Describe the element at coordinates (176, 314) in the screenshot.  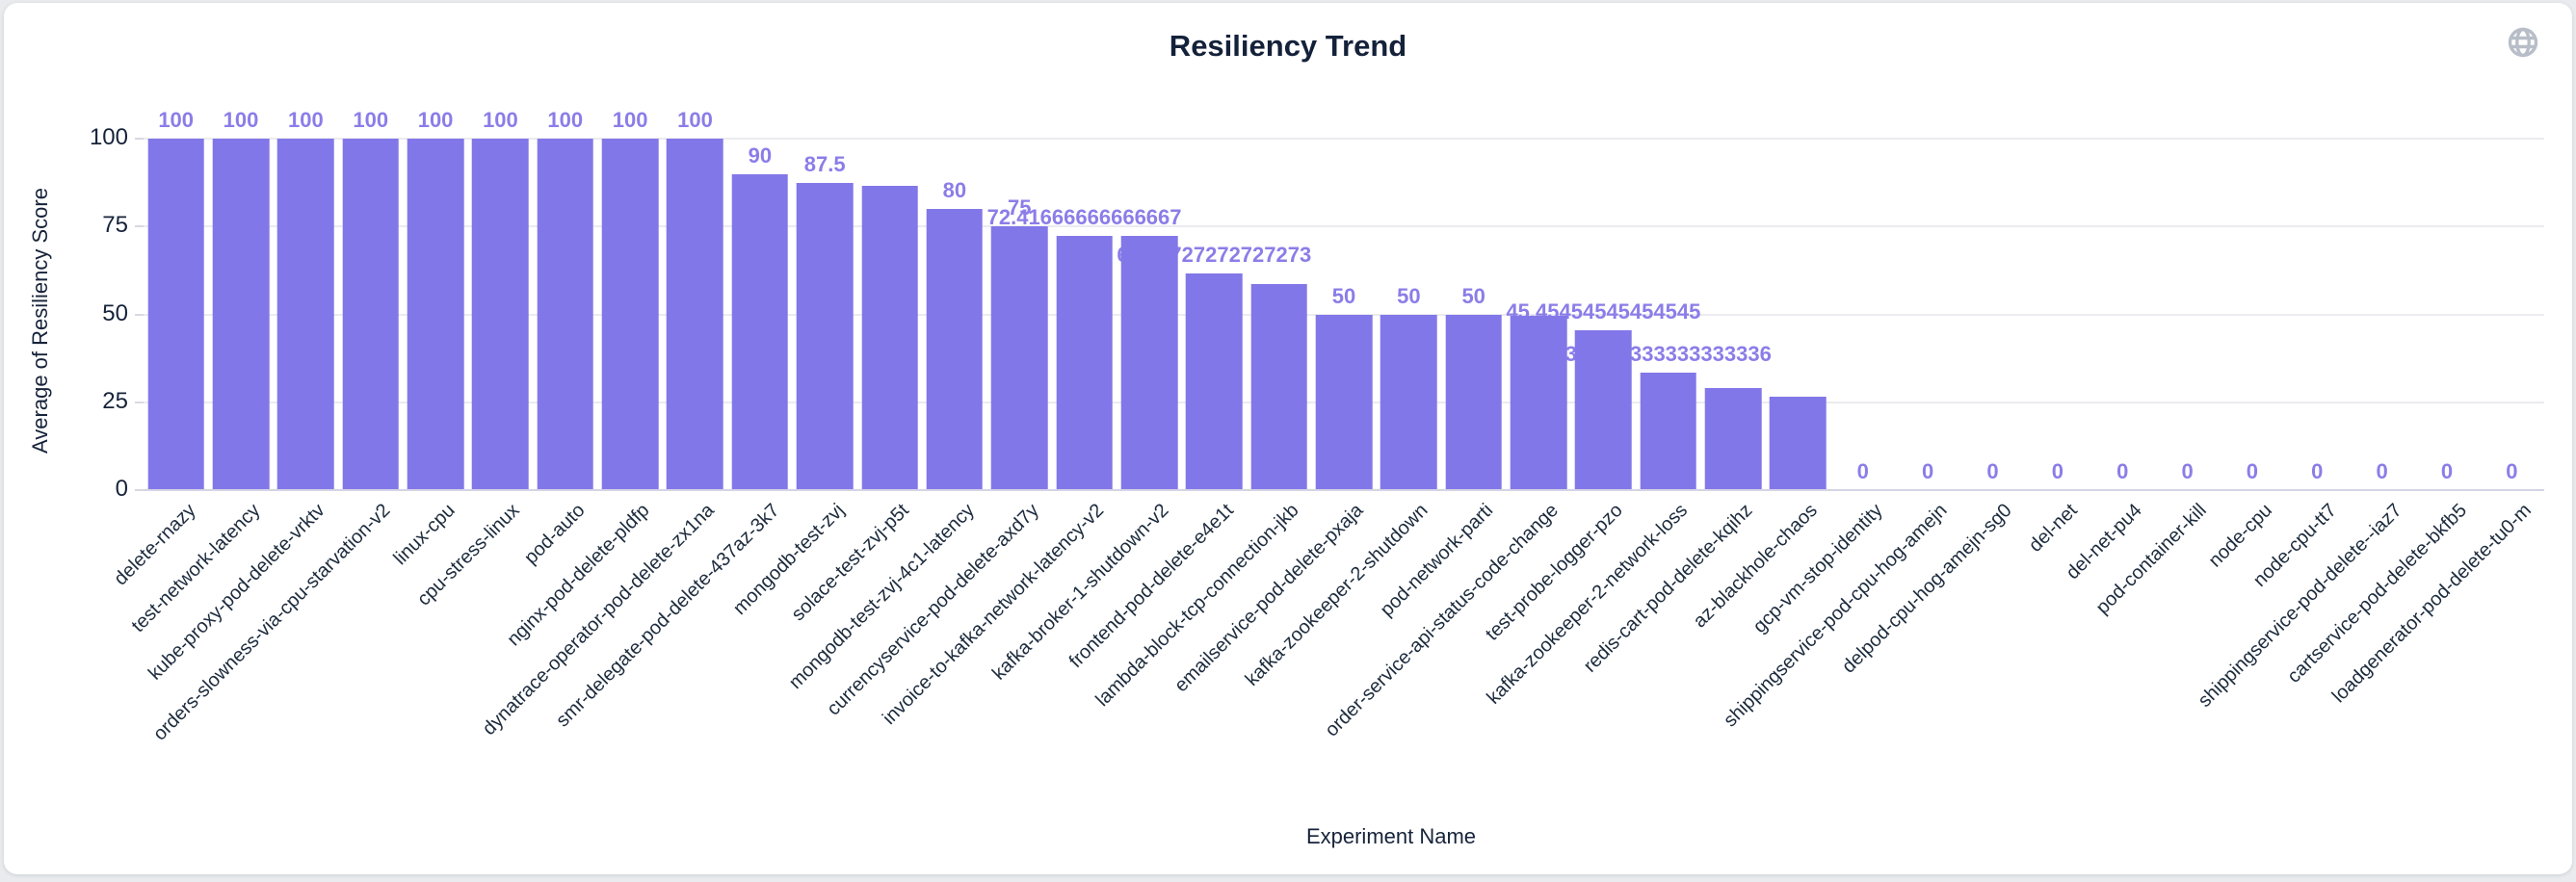
I see `bar-delete-rnazy` at that location.